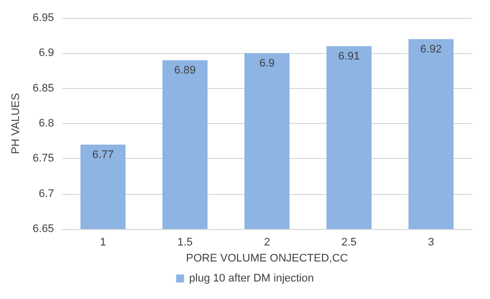  Describe the element at coordinates (103, 242) in the screenshot. I see `x-tick-label: 1` at that location.